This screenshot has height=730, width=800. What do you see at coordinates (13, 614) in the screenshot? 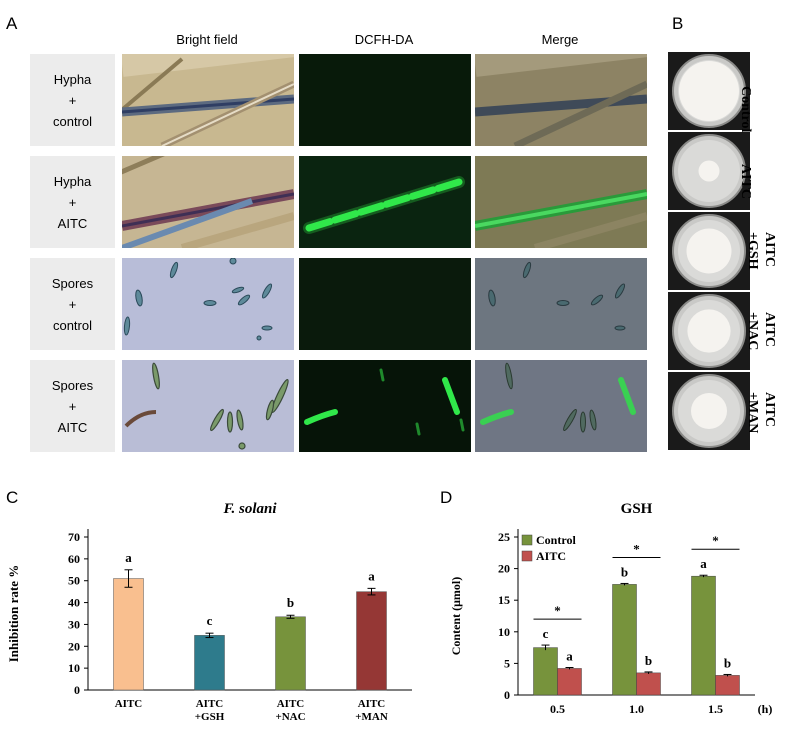
I see `chart-c-ylabel: Inhibition rate %` at bounding box center [13, 614].